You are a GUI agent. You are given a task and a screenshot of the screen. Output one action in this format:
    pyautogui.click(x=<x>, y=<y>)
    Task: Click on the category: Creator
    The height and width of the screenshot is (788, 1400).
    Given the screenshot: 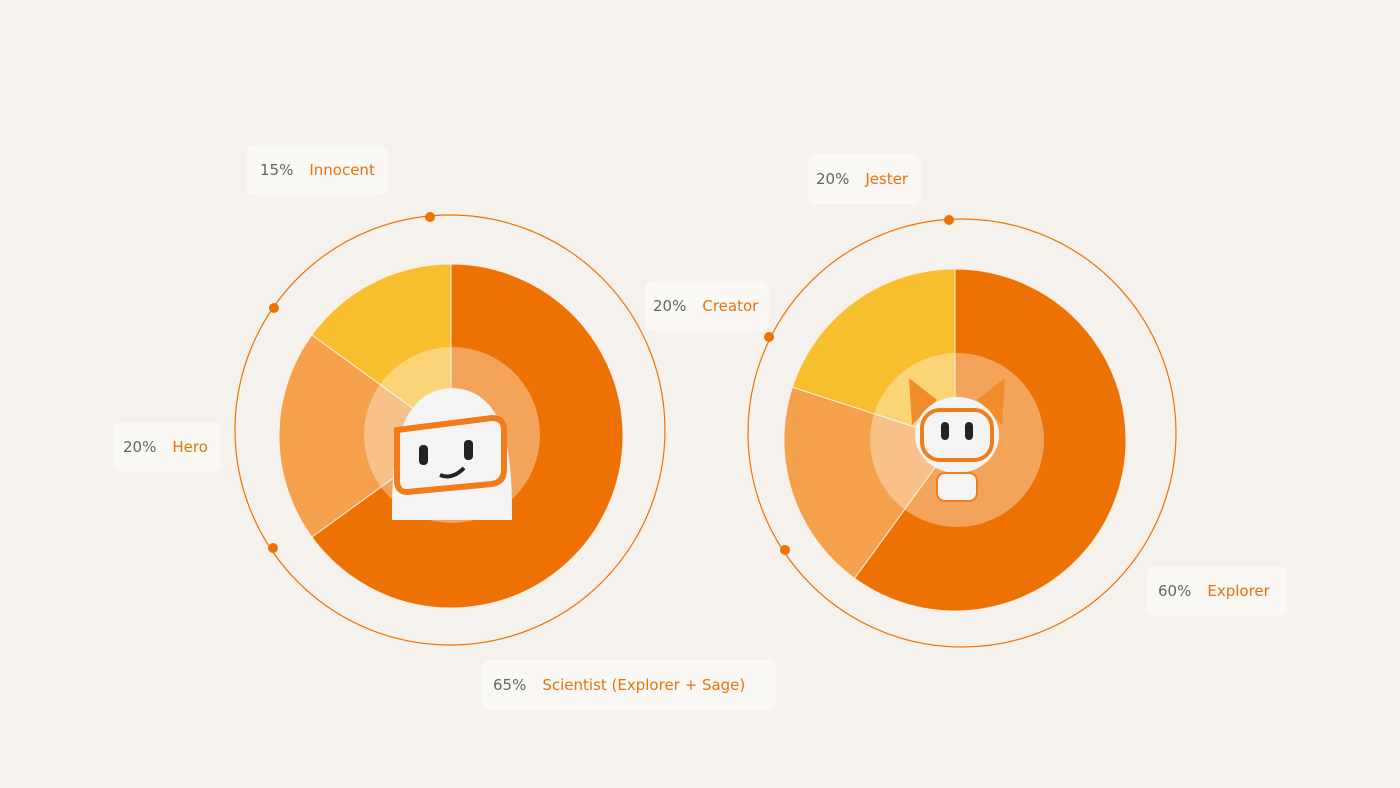 What is the action you would take?
    pyautogui.click(x=730, y=306)
    